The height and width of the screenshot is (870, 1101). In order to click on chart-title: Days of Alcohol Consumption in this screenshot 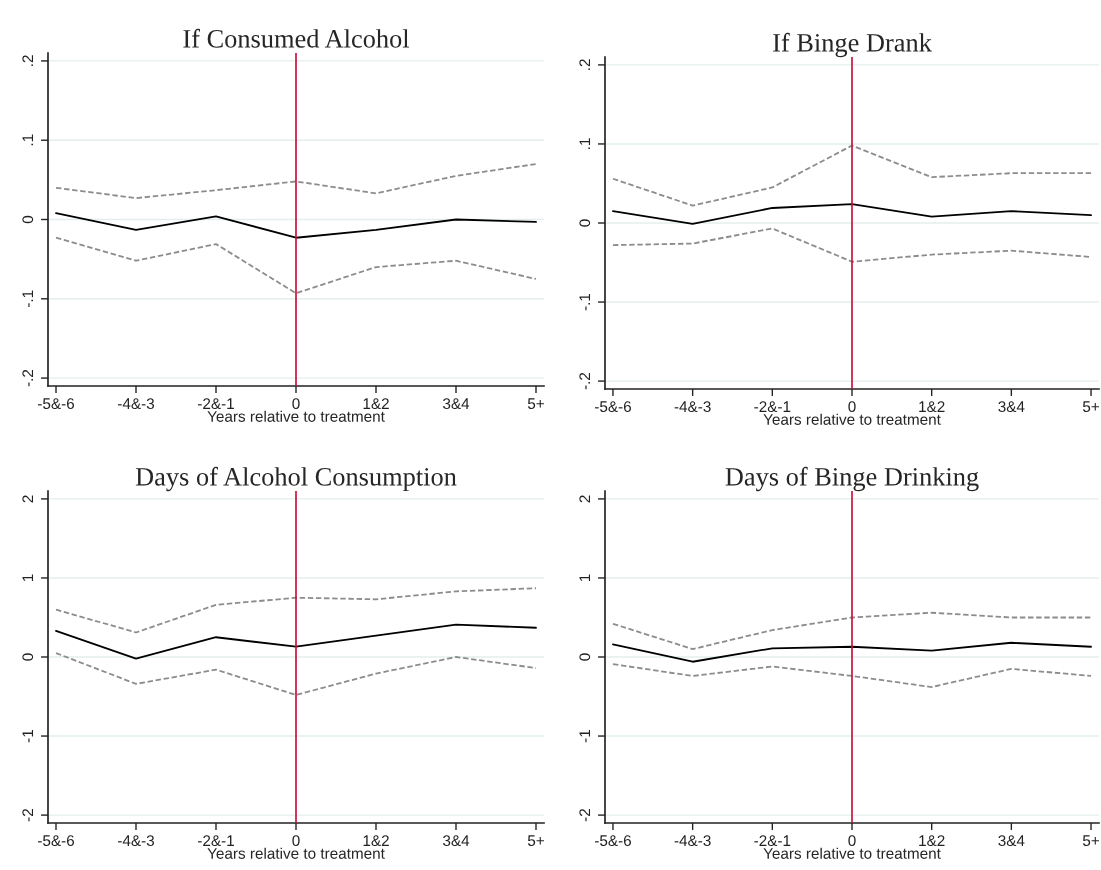, I will do `click(296, 479)`.